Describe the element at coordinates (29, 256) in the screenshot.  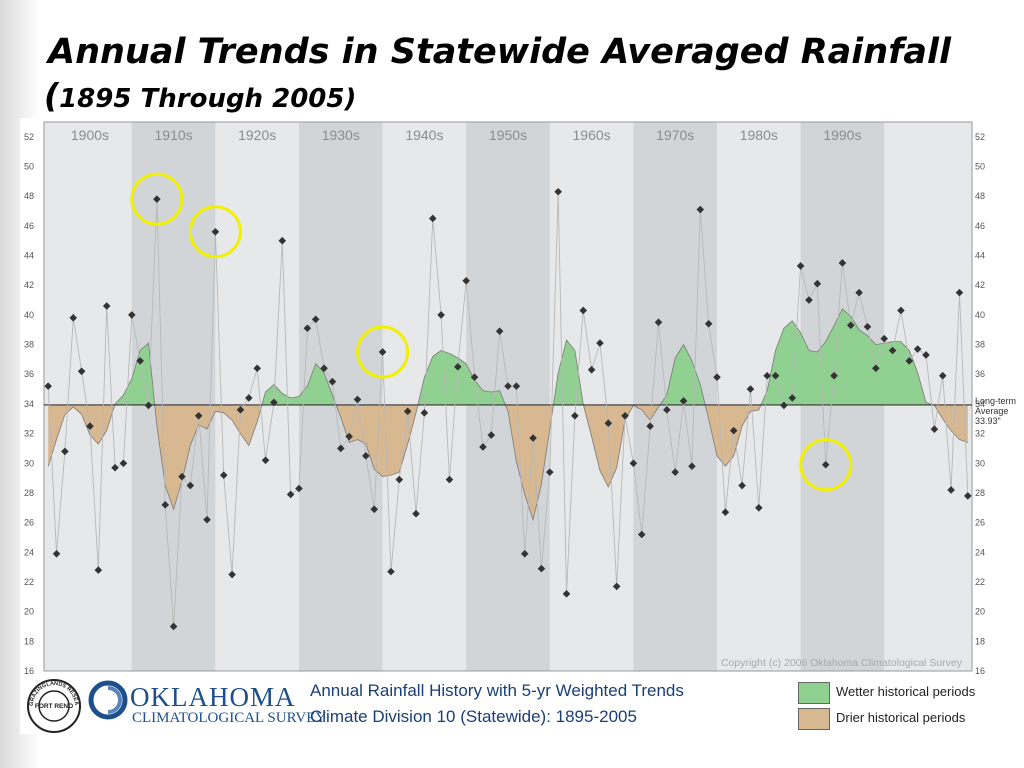
I see `y-tick-left: 44` at that location.